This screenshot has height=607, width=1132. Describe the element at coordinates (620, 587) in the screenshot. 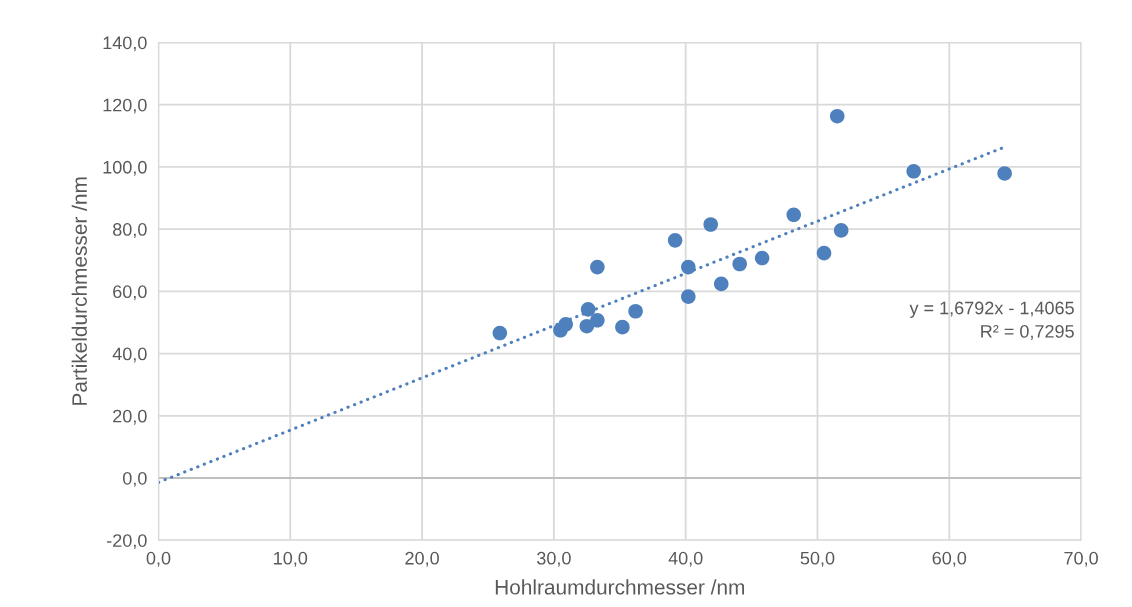

I see `x-axis-title: Hohlraumdurchmesser /nm` at that location.